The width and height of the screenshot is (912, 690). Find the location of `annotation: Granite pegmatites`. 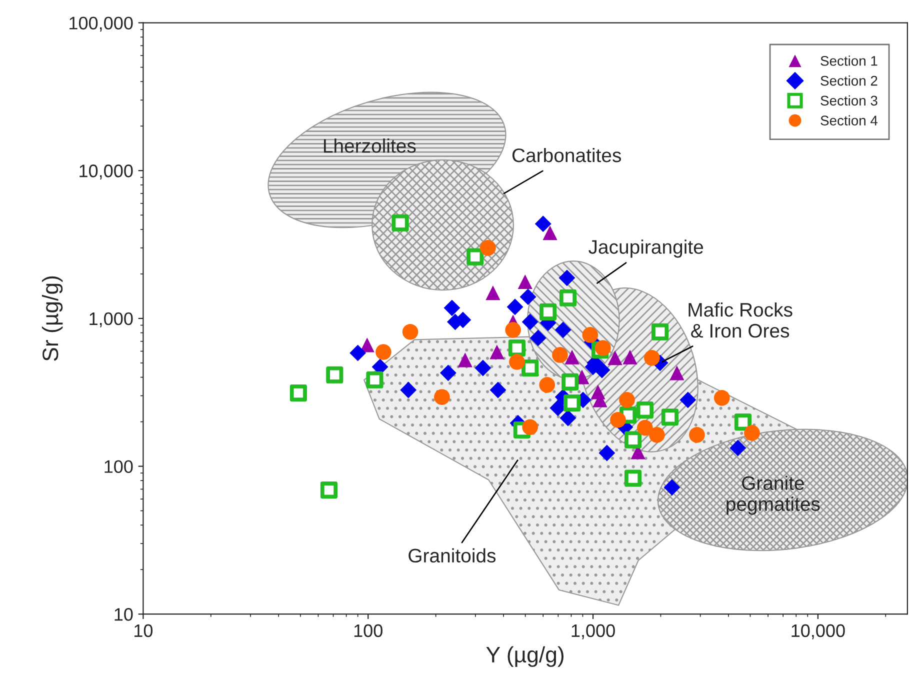

annotation: Granite pegmatites is located at coordinates (773, 495).